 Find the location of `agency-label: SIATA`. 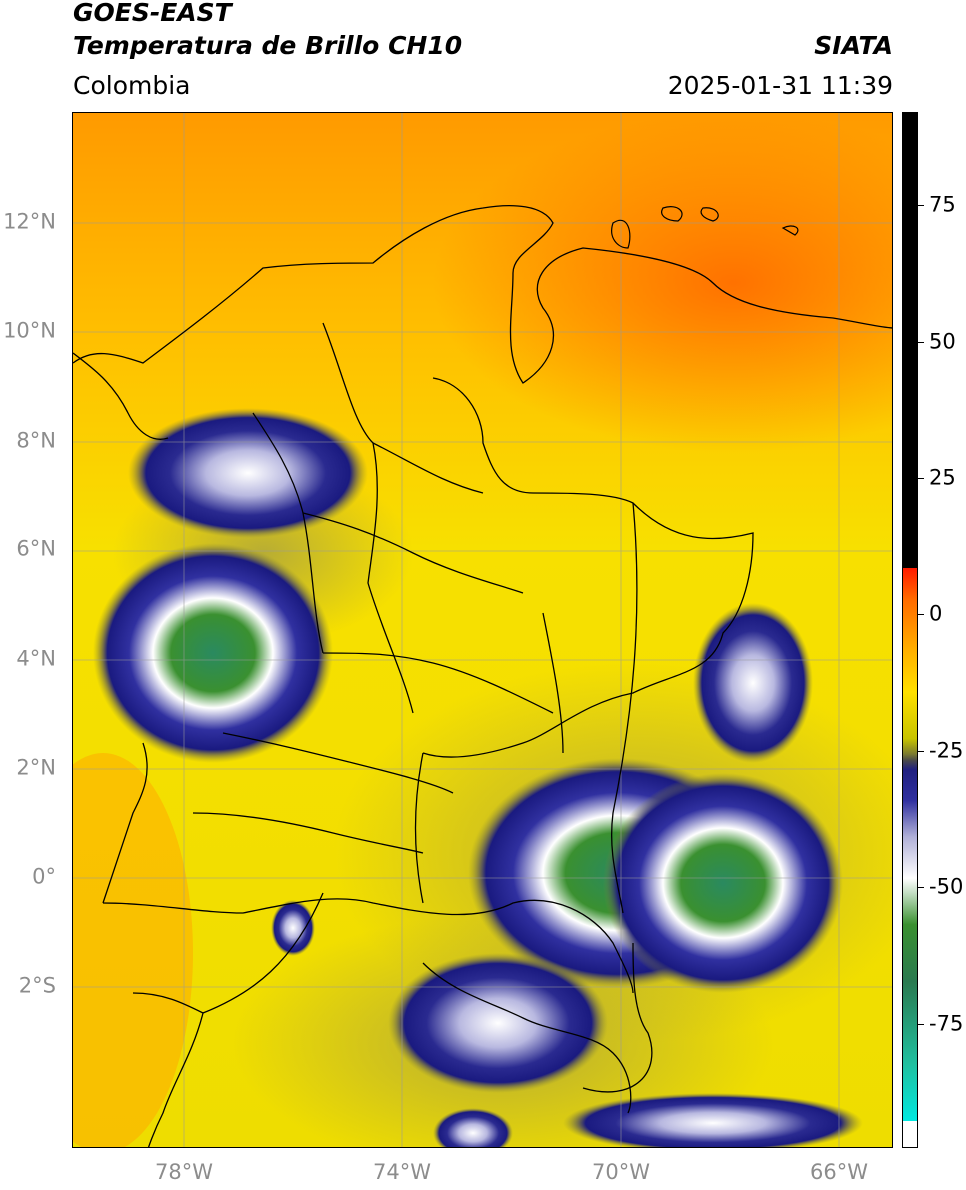

agency-label: SIATA is located at coordinates (853, 45).